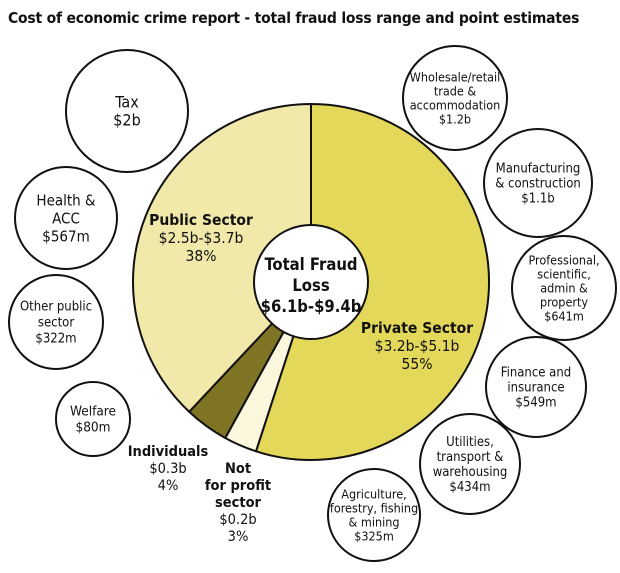 The image size is (620, 573). I want to click on private-bubble-2-circle, so click(564, 288).